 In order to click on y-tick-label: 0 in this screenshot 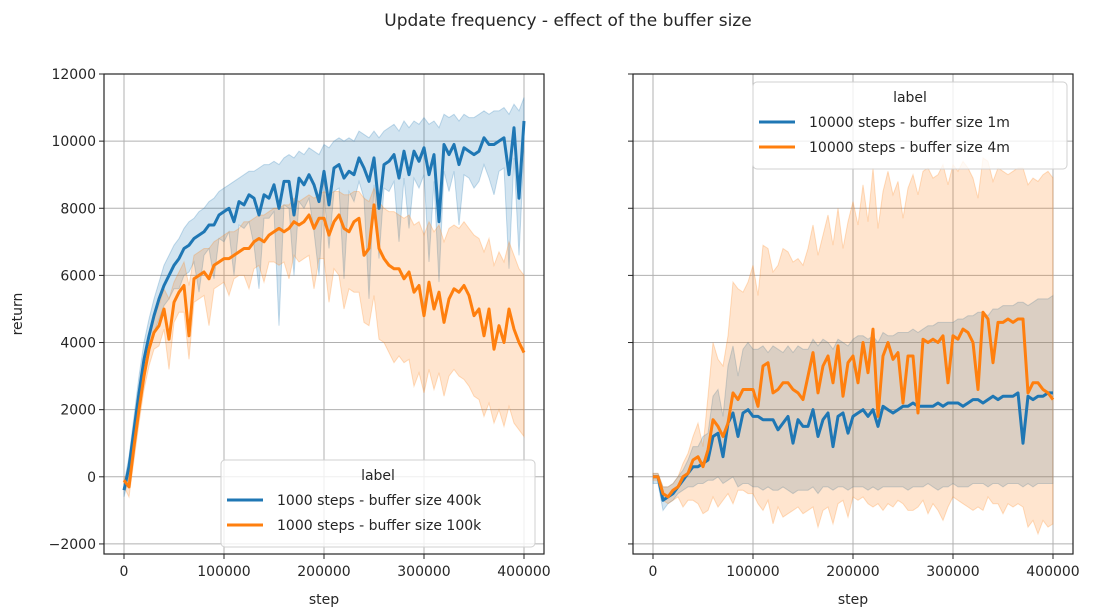, I will do `click(91, 478)`.